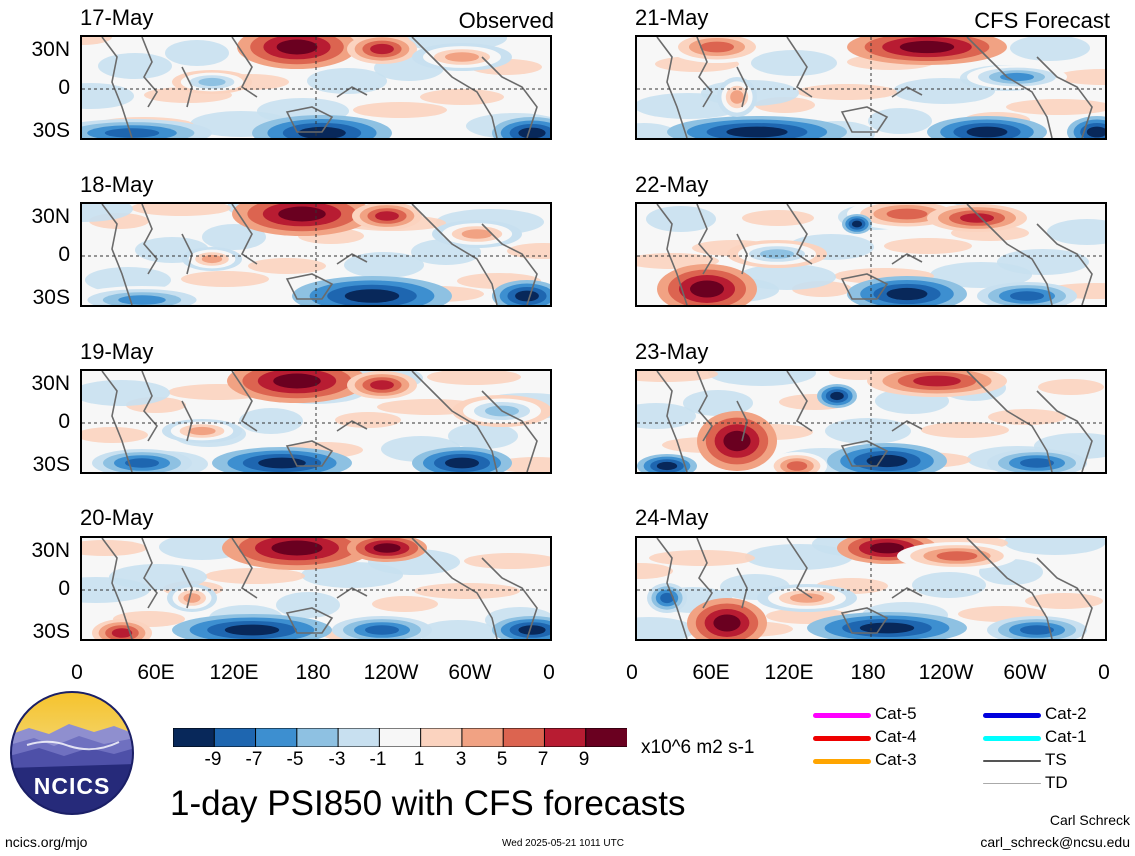 This screenshot has width=1135, height=856. I want to click on colorbar-swatches, so click(400, 737).